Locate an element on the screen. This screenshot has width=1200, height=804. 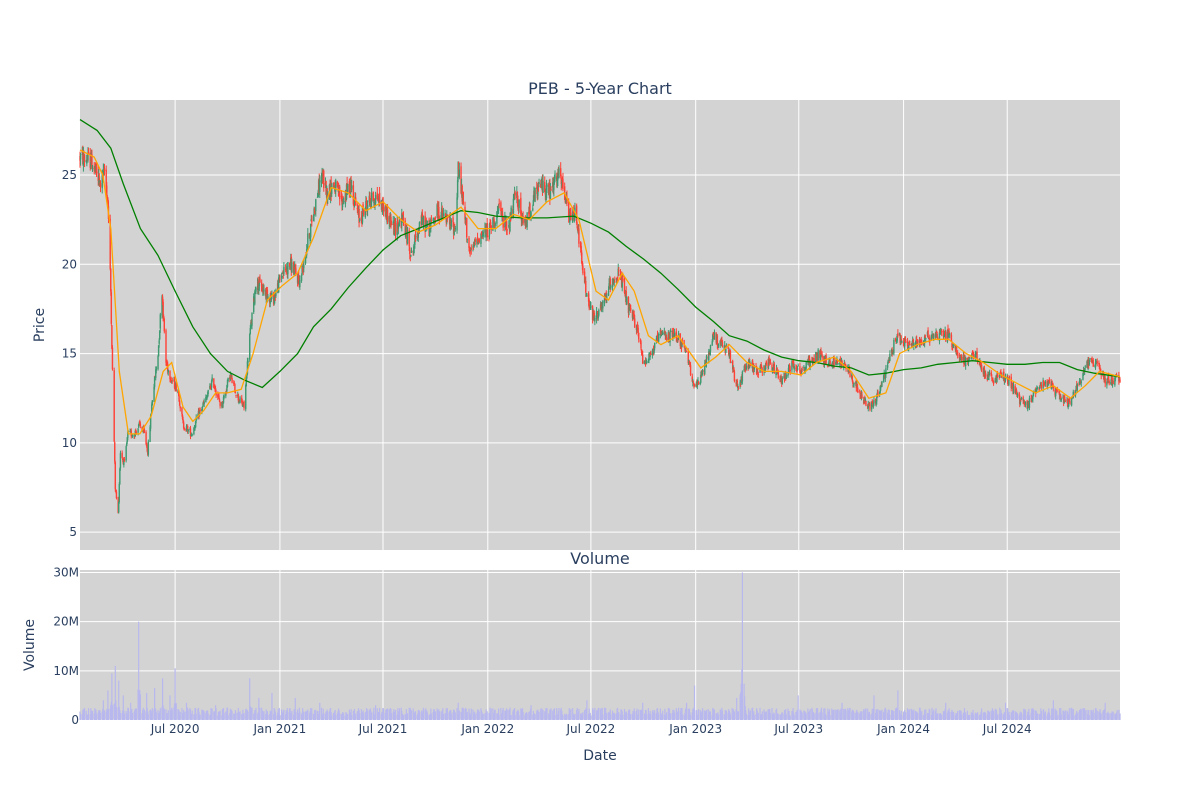
volume-y-tick-label: 0 is located at coordinates (75, 720).